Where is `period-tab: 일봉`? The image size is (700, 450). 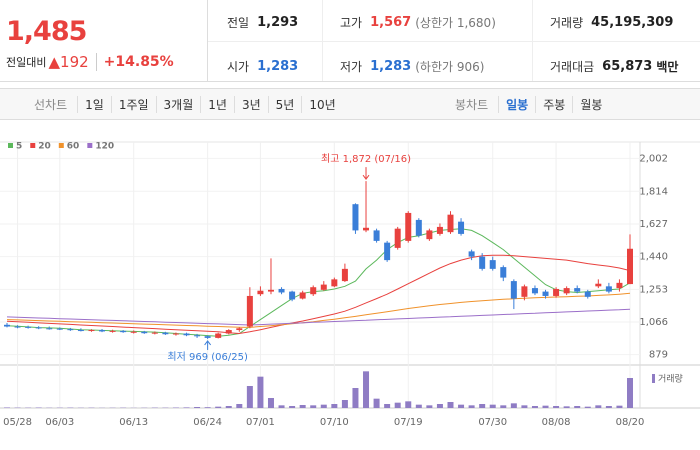
period-tab: 일봉 is located at coordinates (516, 104).